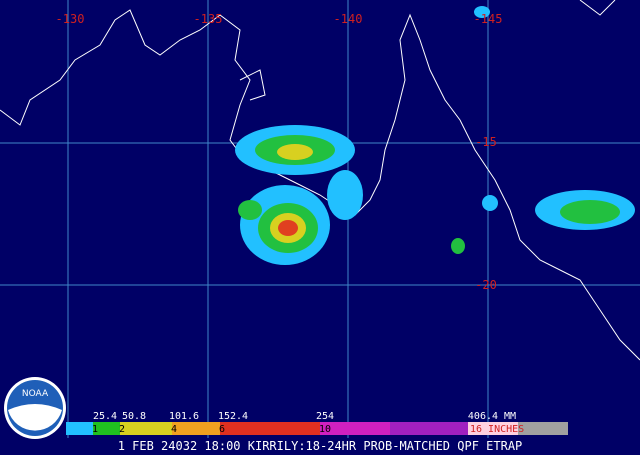 Image resolution: width=640 pixels, height=455 pixels. Describe the element at coordinates (497, 429) in the screenshot. I see `scale-inch: 16 INCHES` at that location.